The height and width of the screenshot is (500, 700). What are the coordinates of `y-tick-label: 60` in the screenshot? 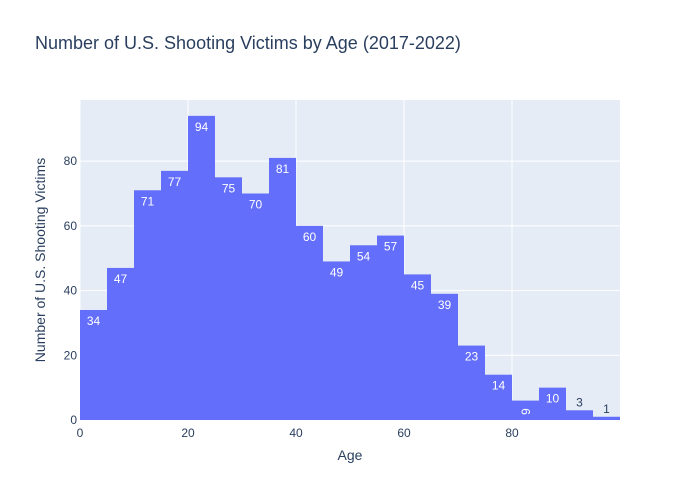 It's located at (71, 226).